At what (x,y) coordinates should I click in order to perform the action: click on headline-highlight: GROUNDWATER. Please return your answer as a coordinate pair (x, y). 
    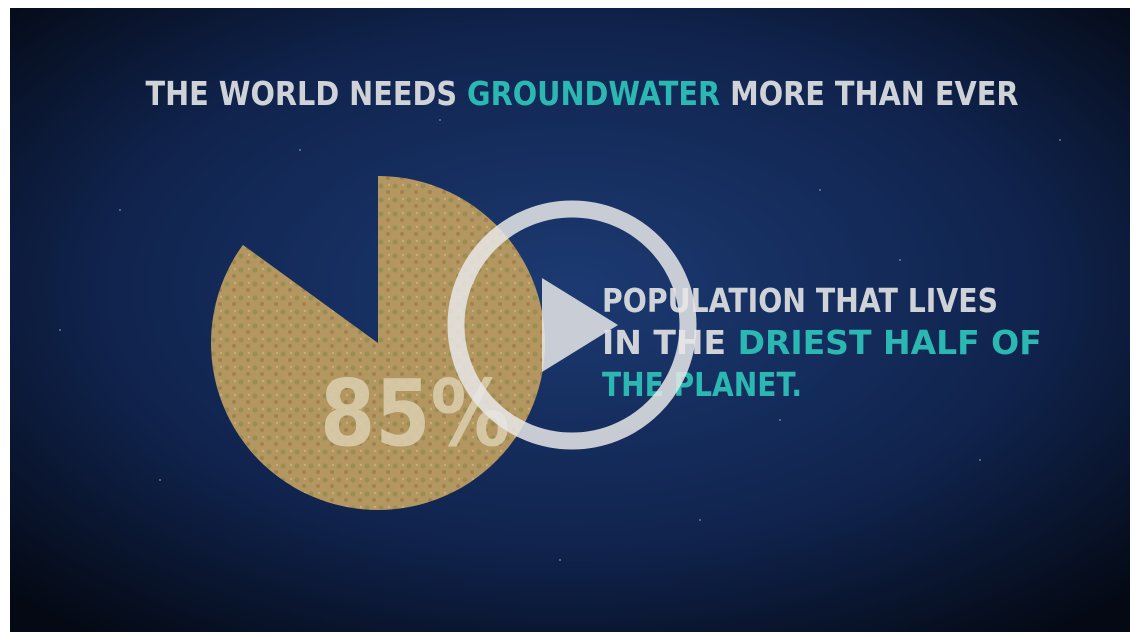
    Looking at the image, I should click on (593, 93).